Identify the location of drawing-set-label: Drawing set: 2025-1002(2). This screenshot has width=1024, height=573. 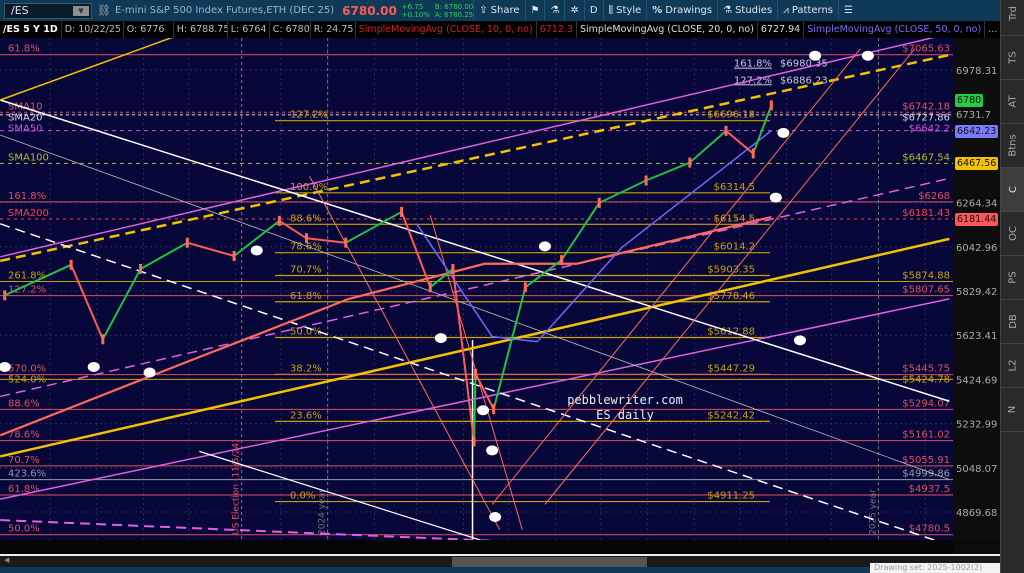
(935, 568).